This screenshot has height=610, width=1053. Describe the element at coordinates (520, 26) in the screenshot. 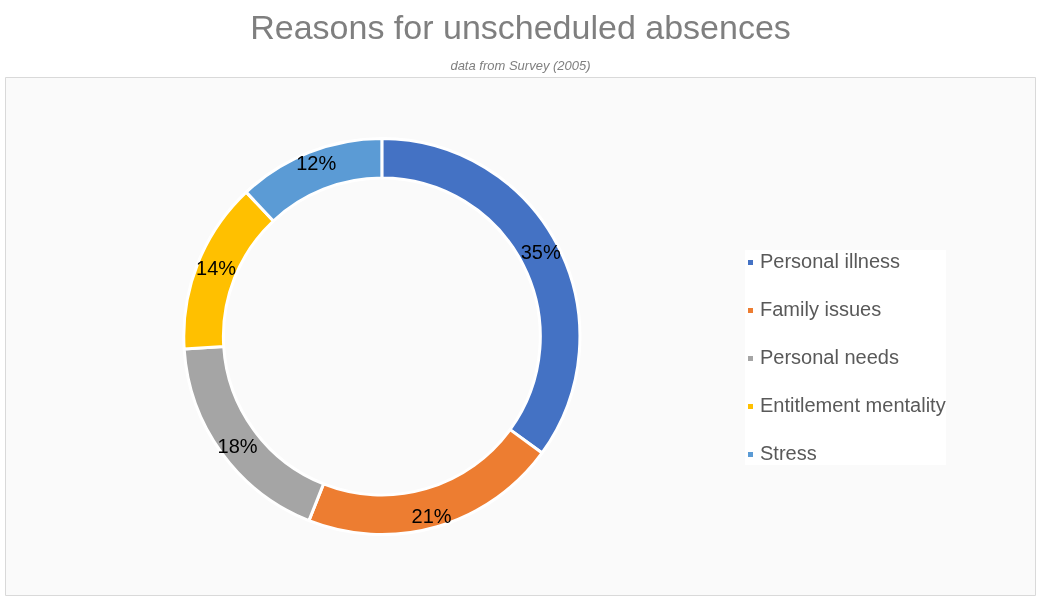

I see `chart-title: Reasons for unscheduled absences` at that location.